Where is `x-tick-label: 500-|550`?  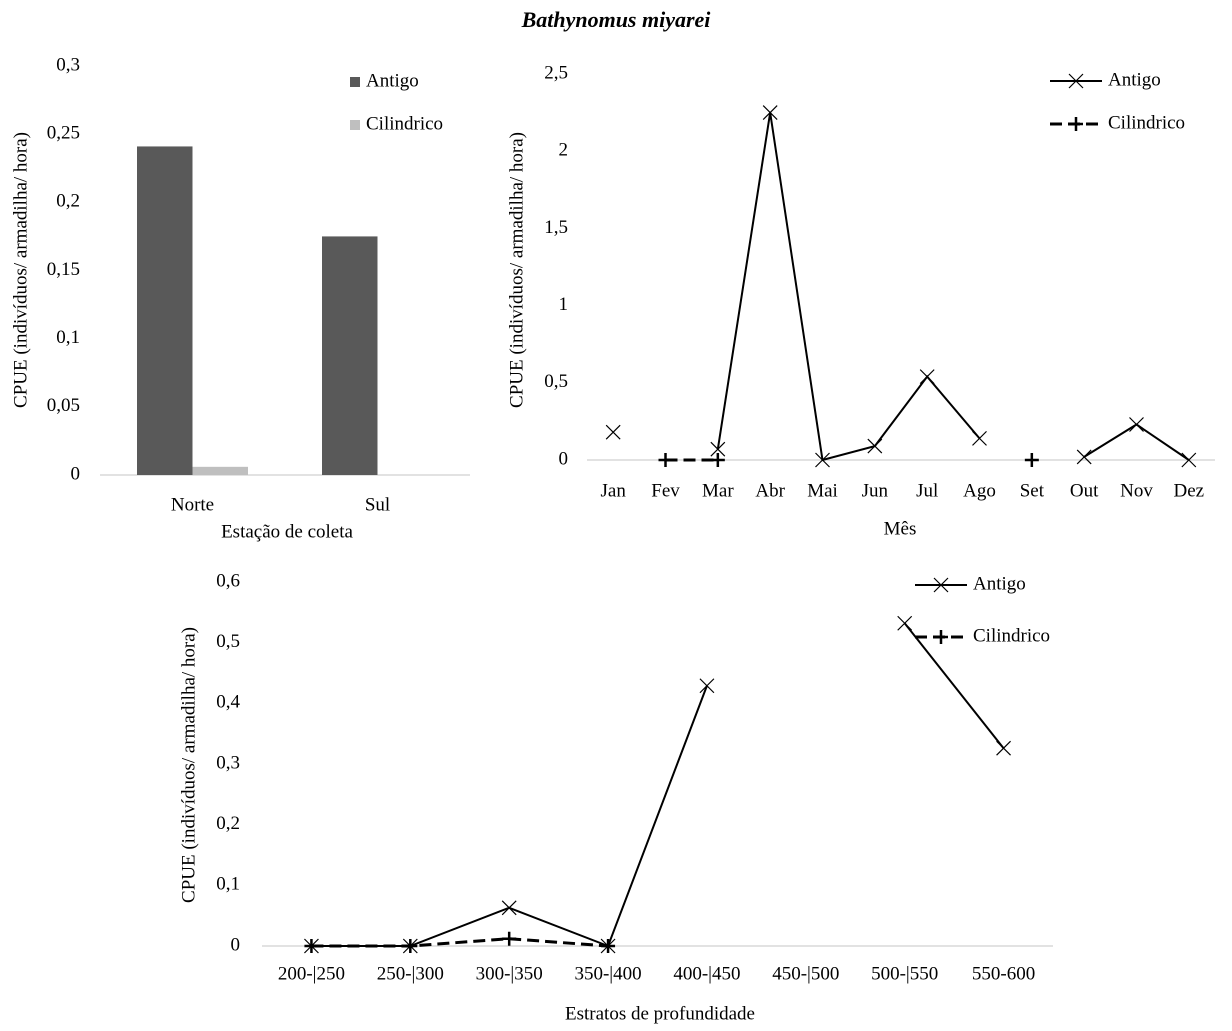
x-tick-label: 500-|550 is located at coordinates (904, 973).